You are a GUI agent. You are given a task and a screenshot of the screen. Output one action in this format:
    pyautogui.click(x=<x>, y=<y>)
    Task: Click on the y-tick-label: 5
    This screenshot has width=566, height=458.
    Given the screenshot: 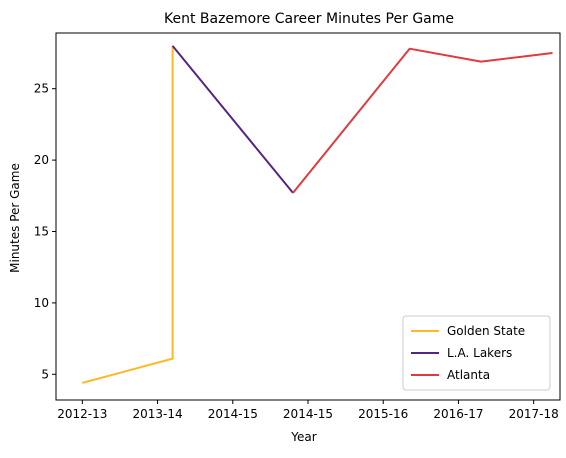 What is the action you would take?
    pyautogui.click(x=45, y=374)
    